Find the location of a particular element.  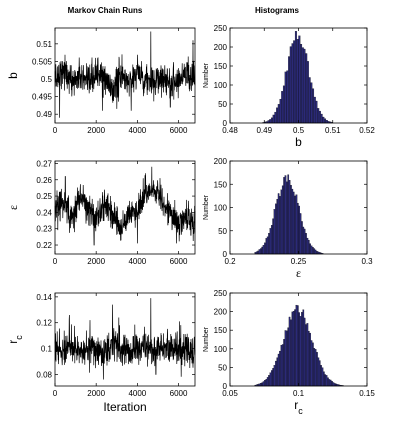

y-axis-label: Number is located at coordinates (206, 207).